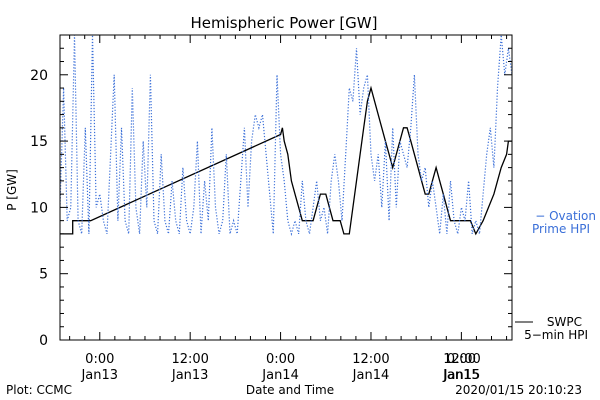 The image size is (600, 400). Describe the element at coordinates (561, 229) in the screenshot. I see `legend-ovation-line2: Prime HPI` at that location.